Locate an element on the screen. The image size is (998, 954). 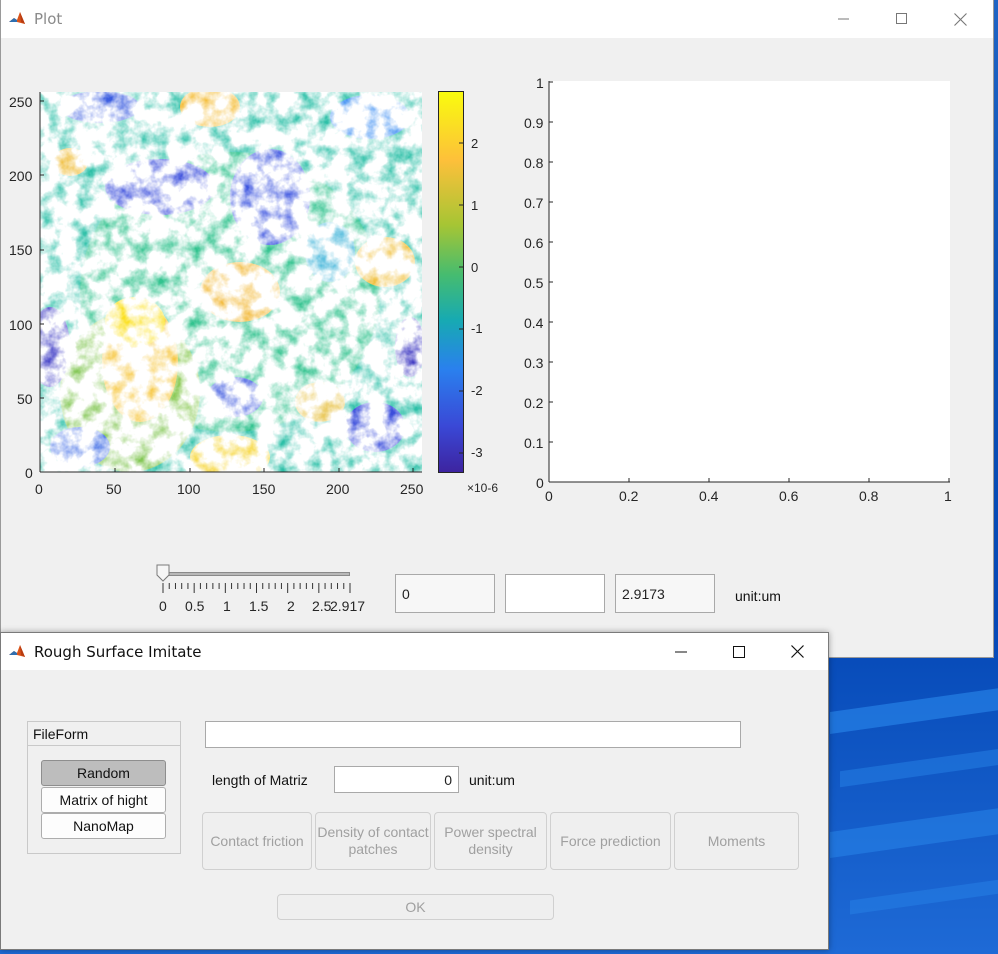
slider-tick-label: 0 is located at coordinates (163, 606).